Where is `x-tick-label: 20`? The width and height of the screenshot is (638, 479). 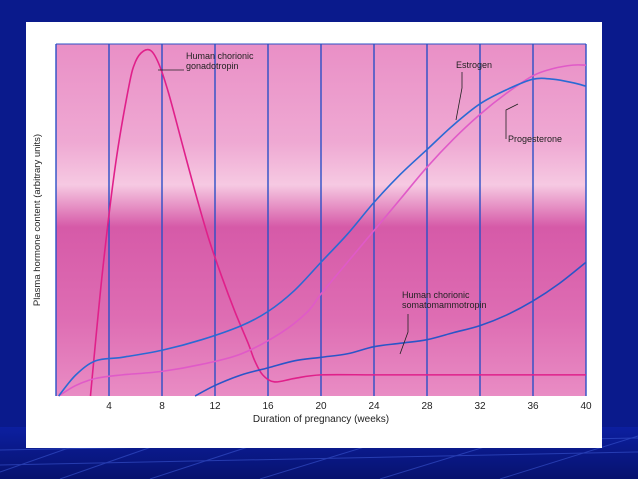
x-tick-label: 20 is located at coordinates (321, 406).